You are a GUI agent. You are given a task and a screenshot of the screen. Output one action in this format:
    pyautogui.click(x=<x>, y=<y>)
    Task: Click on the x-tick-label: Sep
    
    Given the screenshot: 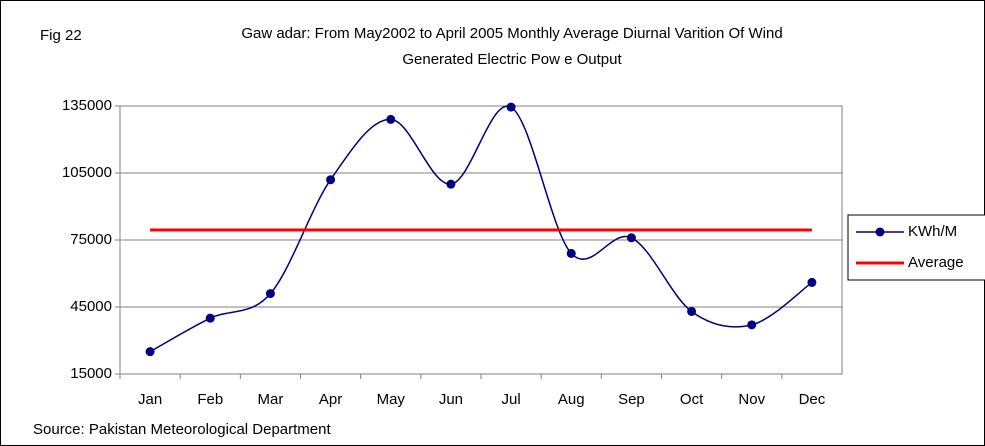 What is the action you would take?
    pyautogui.click(x=631, y=399)
    